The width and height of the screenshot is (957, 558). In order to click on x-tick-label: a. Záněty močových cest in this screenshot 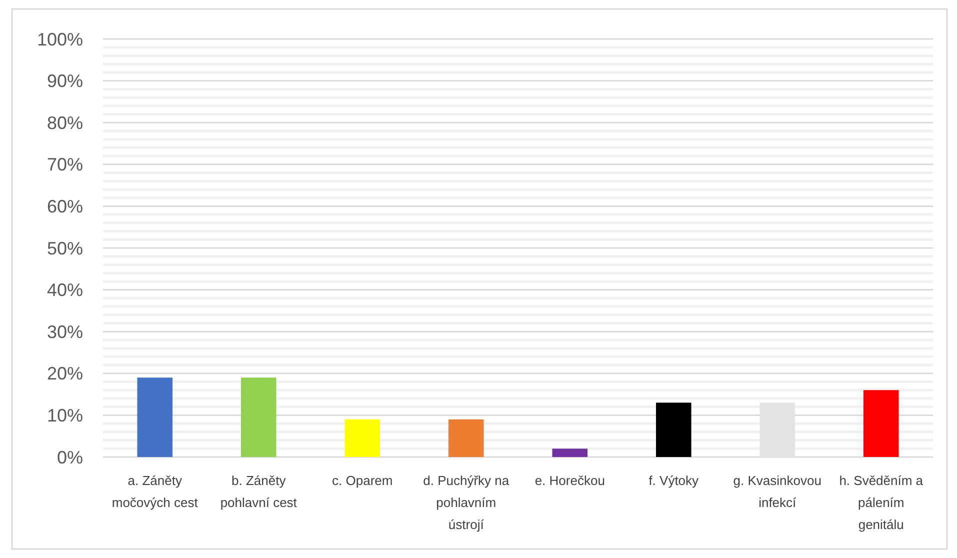, I will do `click(155, 491)`.